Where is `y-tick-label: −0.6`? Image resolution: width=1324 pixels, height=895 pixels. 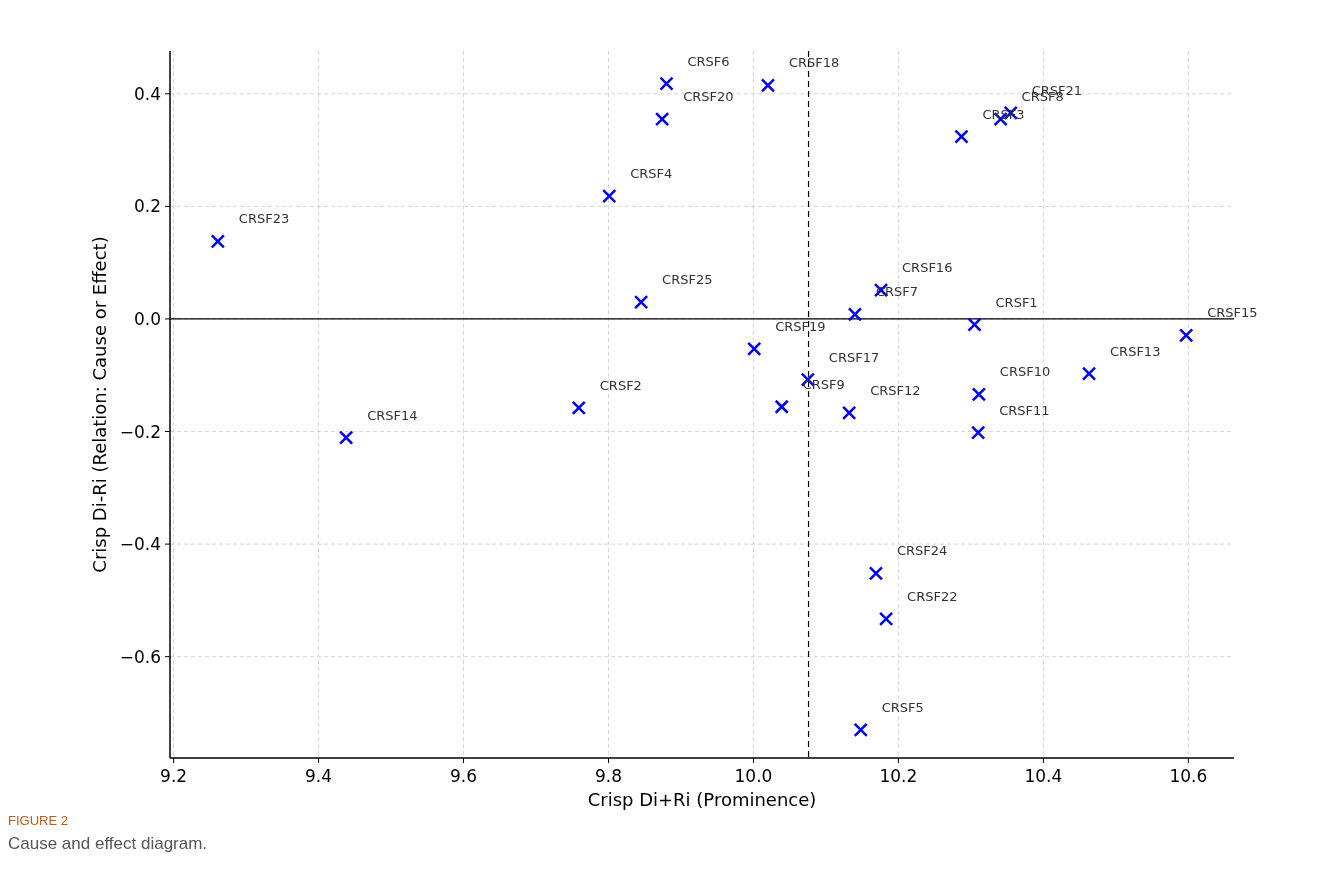
y-tick-label: −0.6 is located at coordinates (140, 656).